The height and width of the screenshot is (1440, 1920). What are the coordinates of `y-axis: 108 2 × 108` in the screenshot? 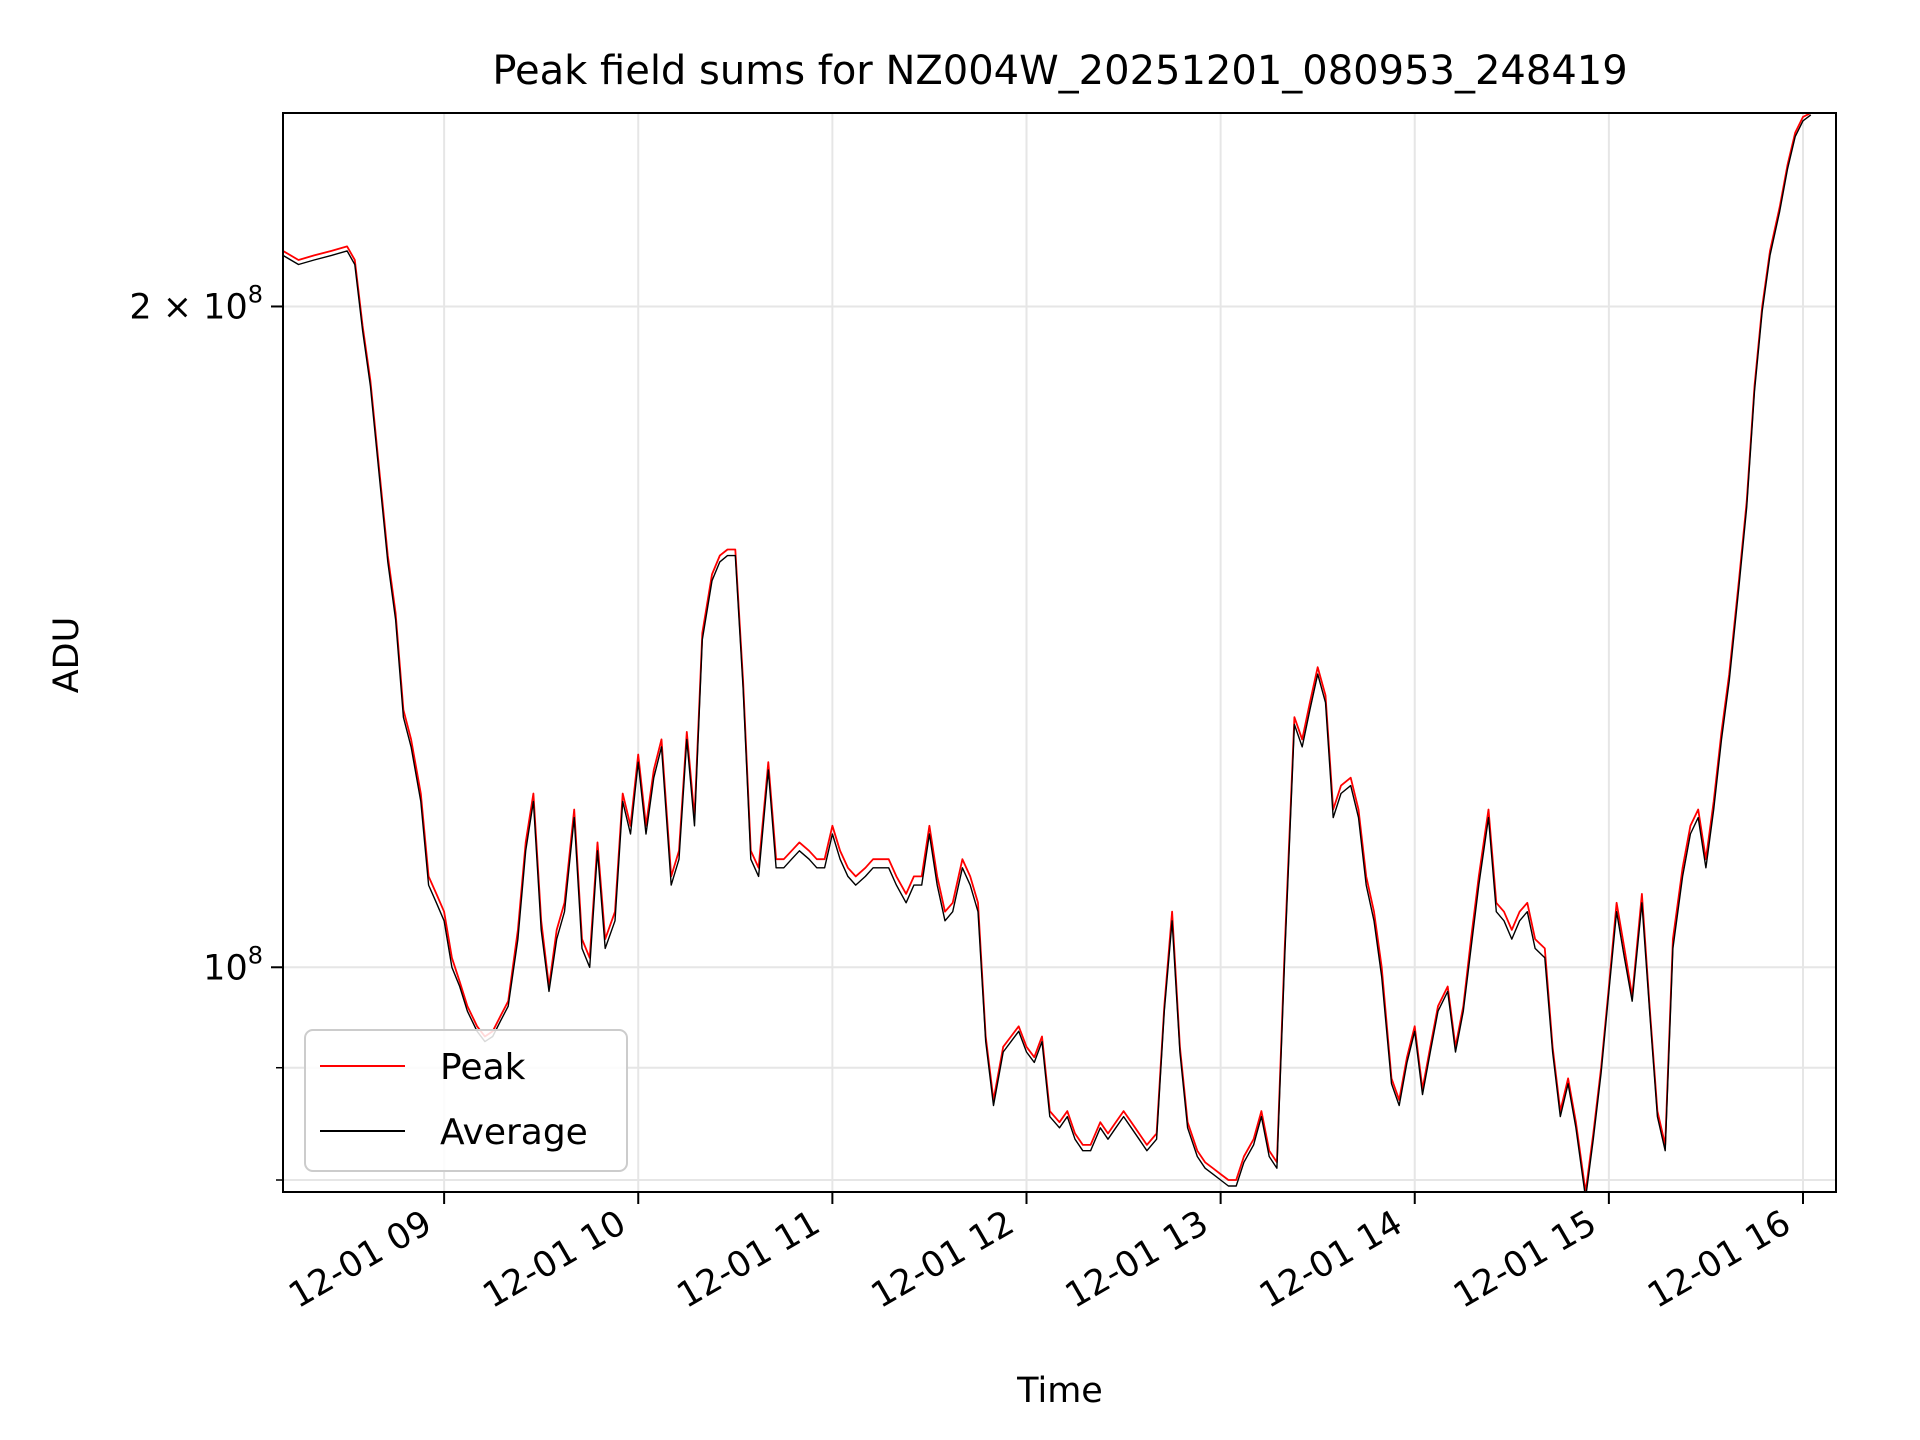 It's located at (206, 730).